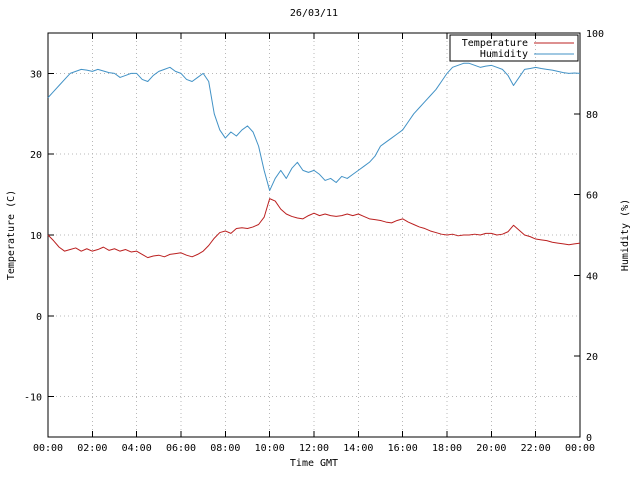 The width and height of the screenshot is (640, 480). What do you see at coordinates (595, 34) in the screenshot?
I see `y-right-tick-label: 100` at bounding box center [595, 34].